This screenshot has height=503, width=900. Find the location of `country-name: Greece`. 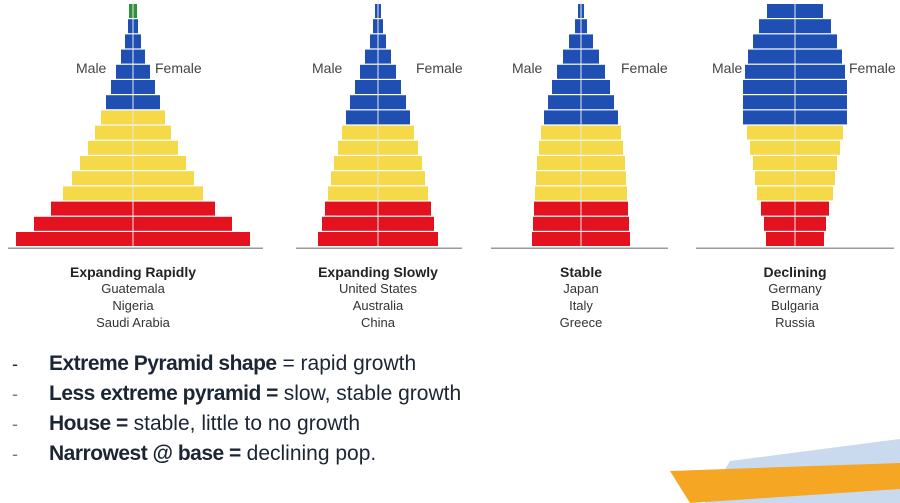

country-name: Greece is located at coordinates (581, 322).